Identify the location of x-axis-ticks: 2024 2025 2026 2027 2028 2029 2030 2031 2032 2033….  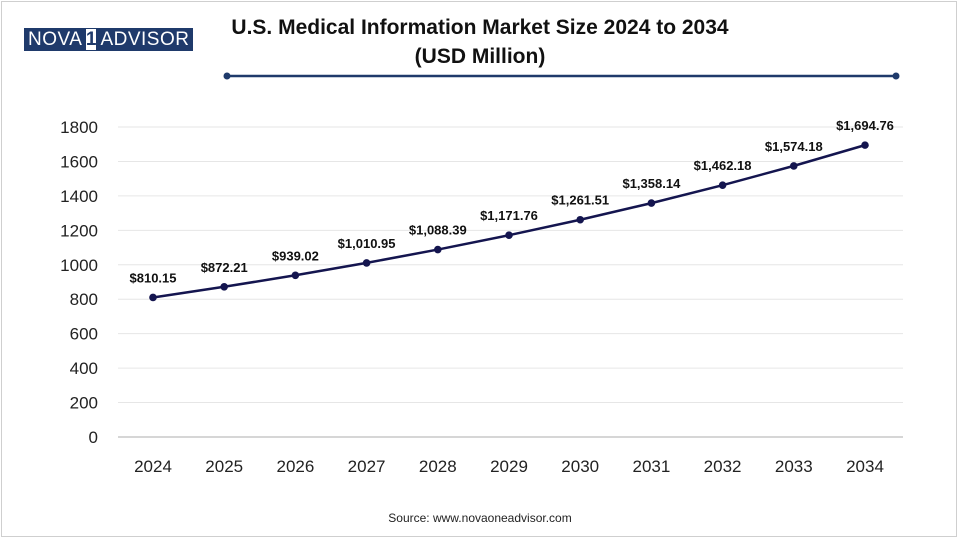
(509, 466).